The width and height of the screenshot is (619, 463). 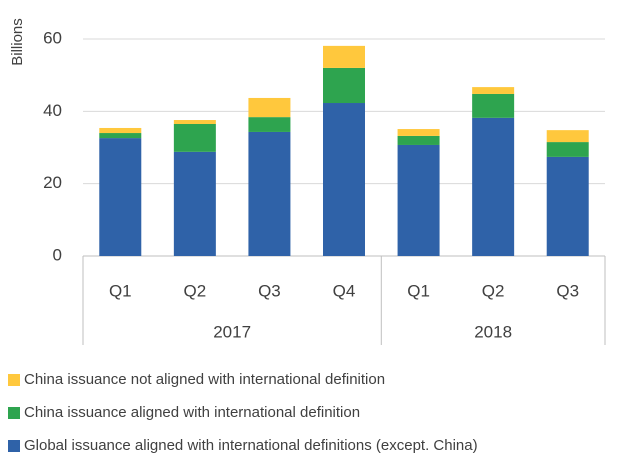 What do you see at coordinates (232, 331) in the screenshot?
I see `group-label: 2017` at bounding box center [232, 331].